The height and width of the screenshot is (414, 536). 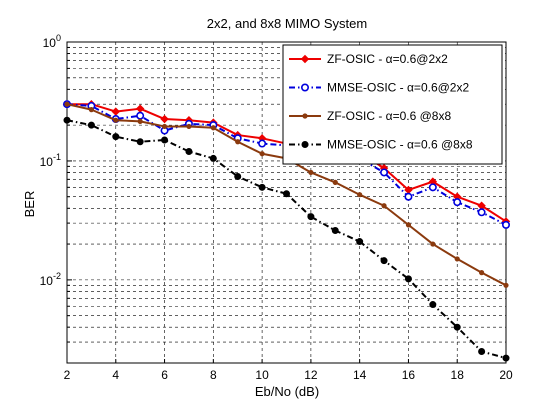 I want to click on legend-label: MMSE-OSIC - α=0.6@2x2, so click(x=398, y=88).